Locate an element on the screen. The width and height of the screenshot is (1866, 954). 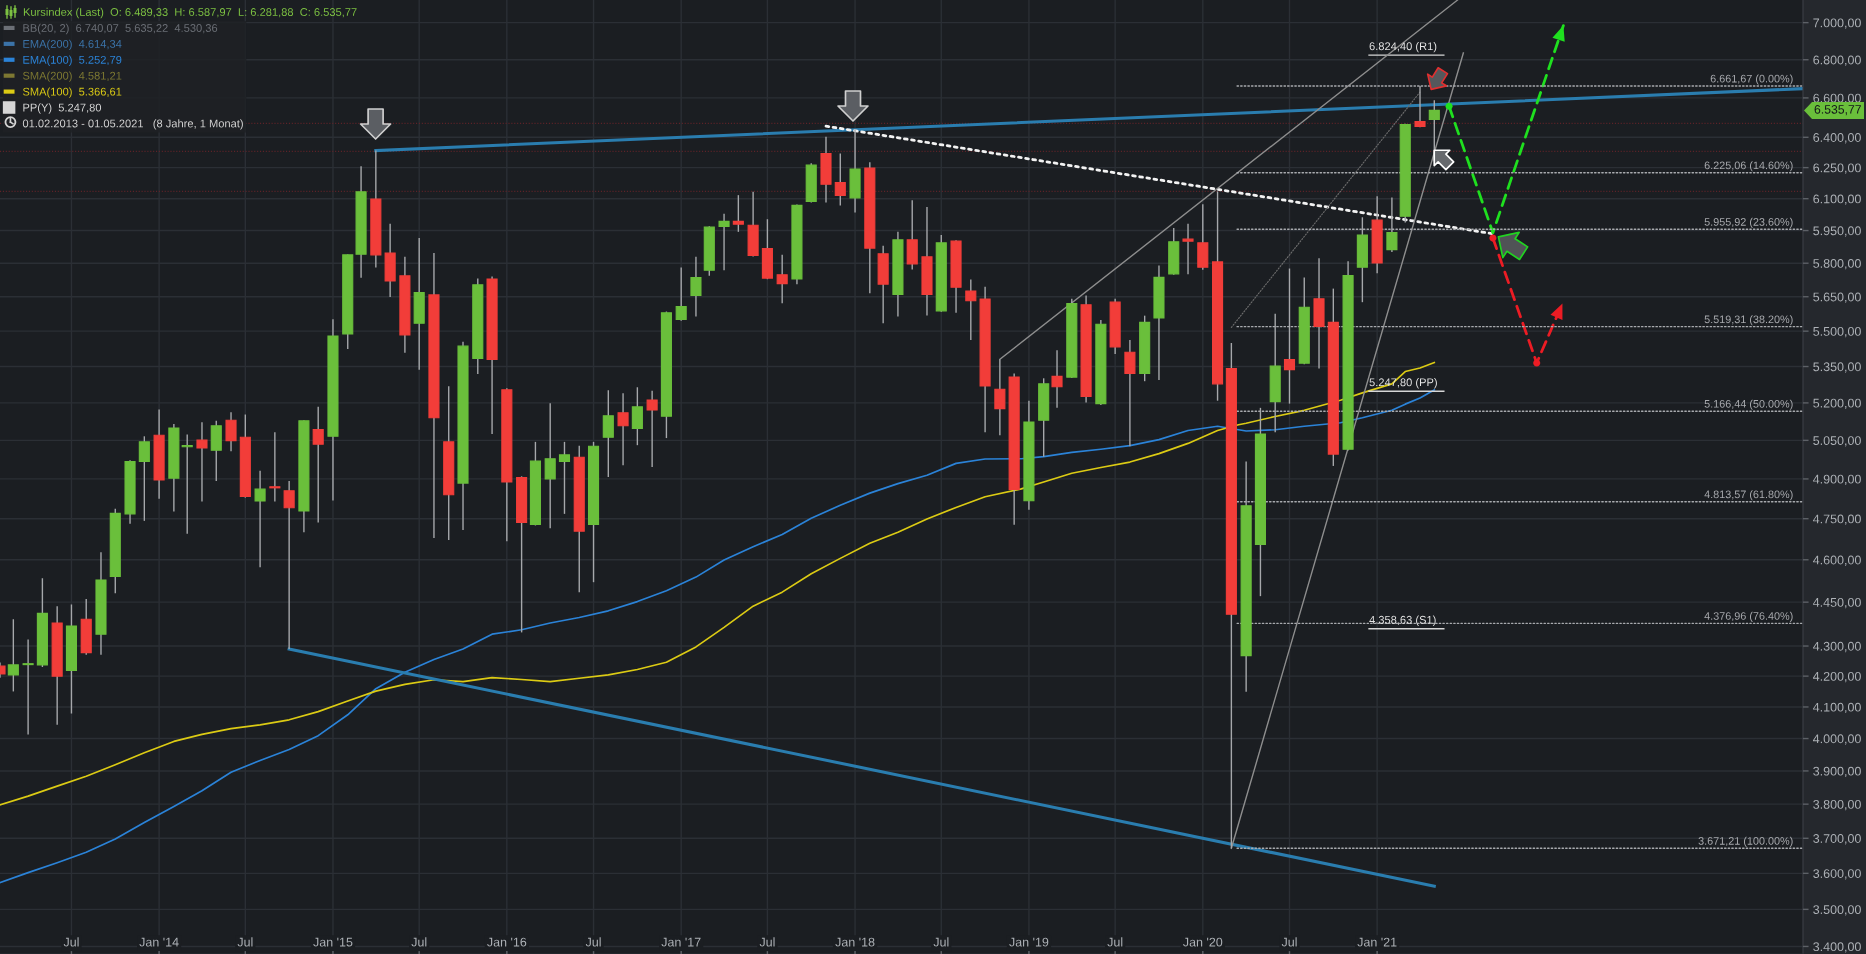
annotation: 01.02.2013 - 01.05.2021 (8 Jahre, 1 Monat) is located at coordinates (132, 124).